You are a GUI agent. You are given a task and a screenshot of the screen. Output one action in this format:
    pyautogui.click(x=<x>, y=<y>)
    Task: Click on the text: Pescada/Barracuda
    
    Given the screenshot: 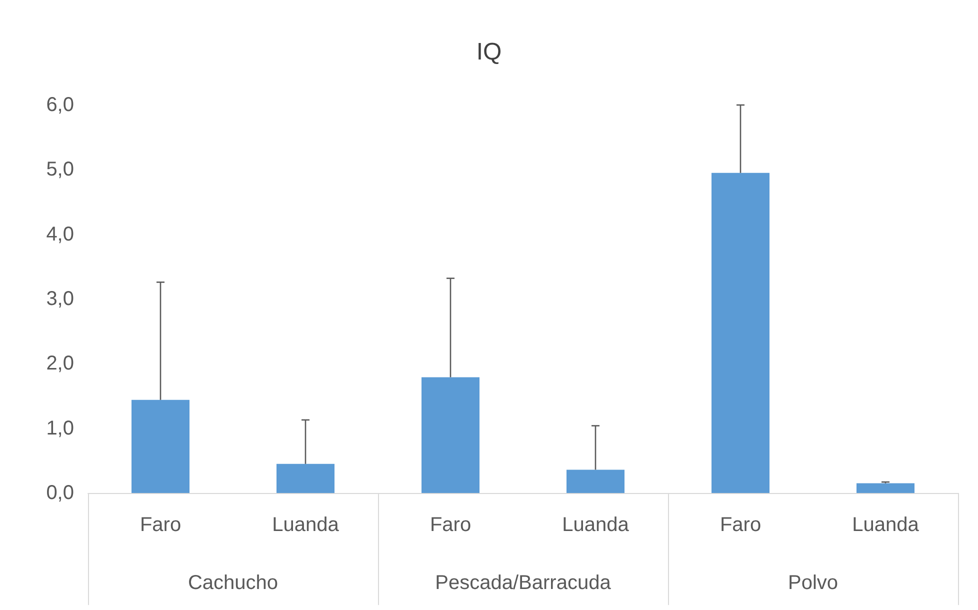 What is the action you would take?
    pyautogui.click(x=523, y=583)
    